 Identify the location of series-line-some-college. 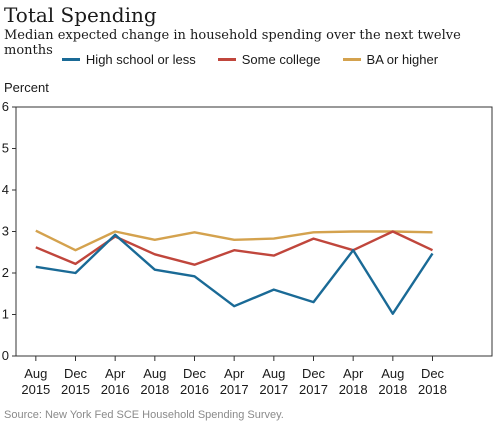
(234, 248).